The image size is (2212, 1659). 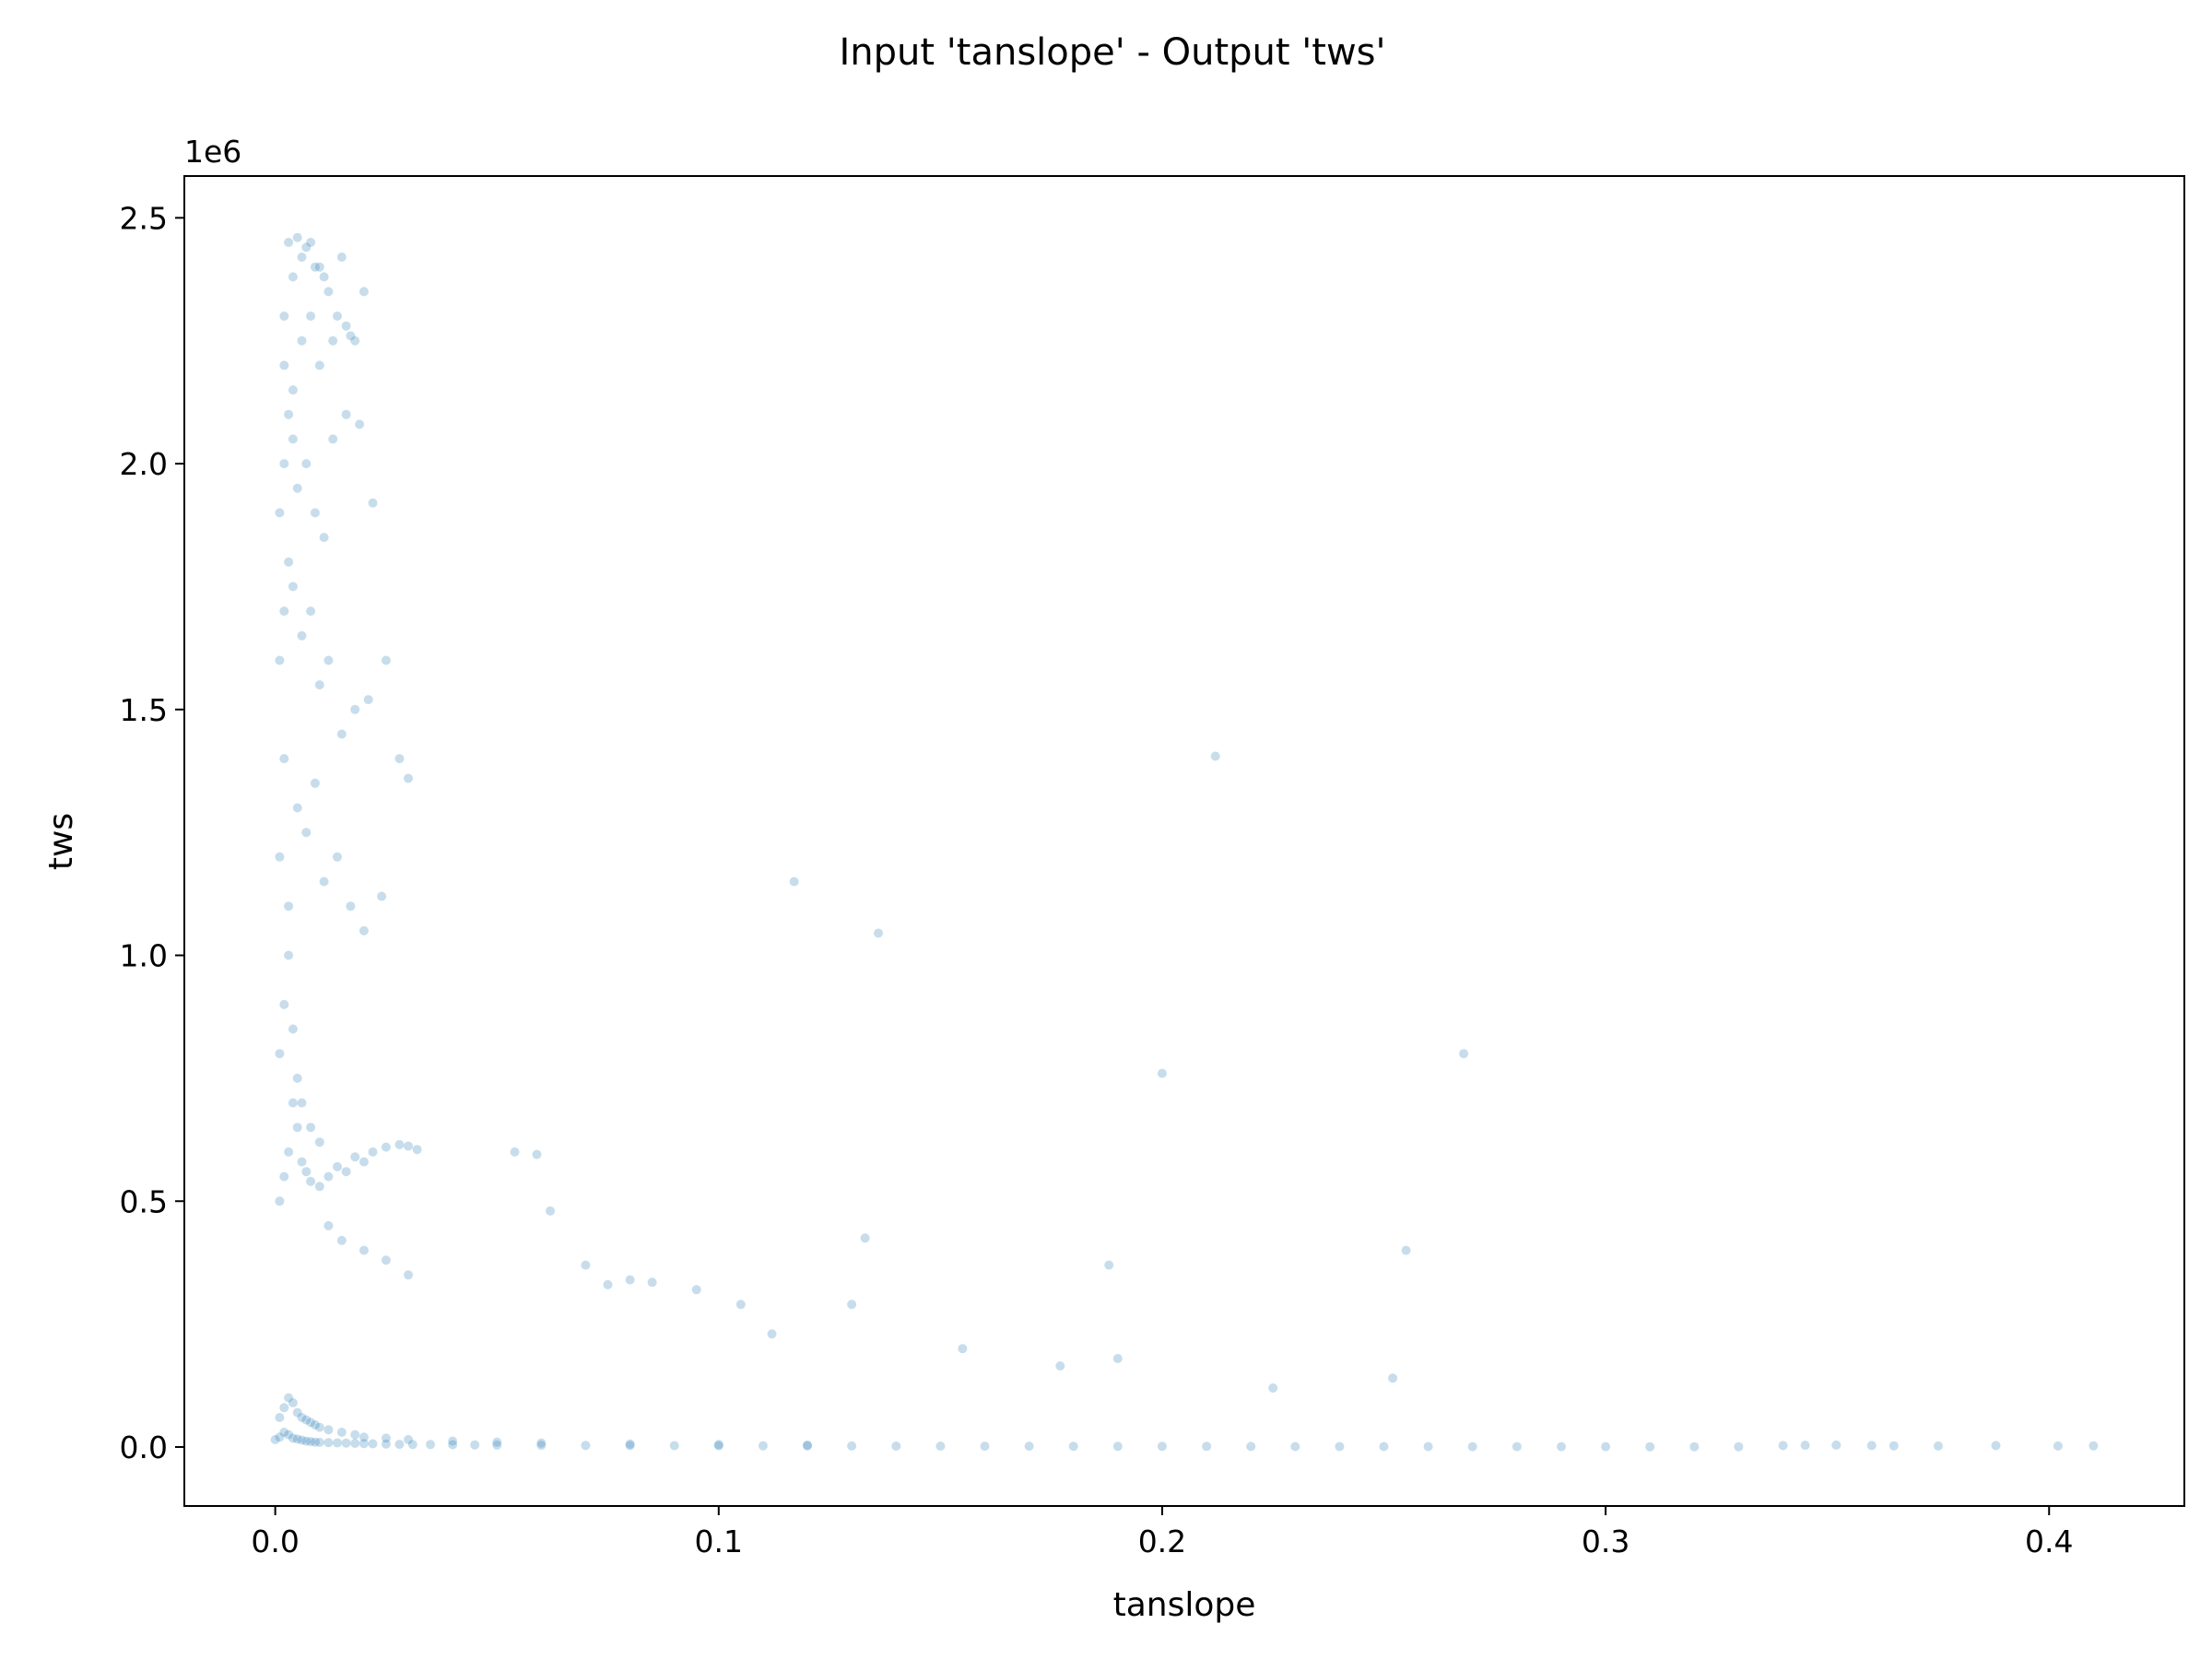 I want to click on x-tick-label: 0.3, so click(x=1606, y=1541).